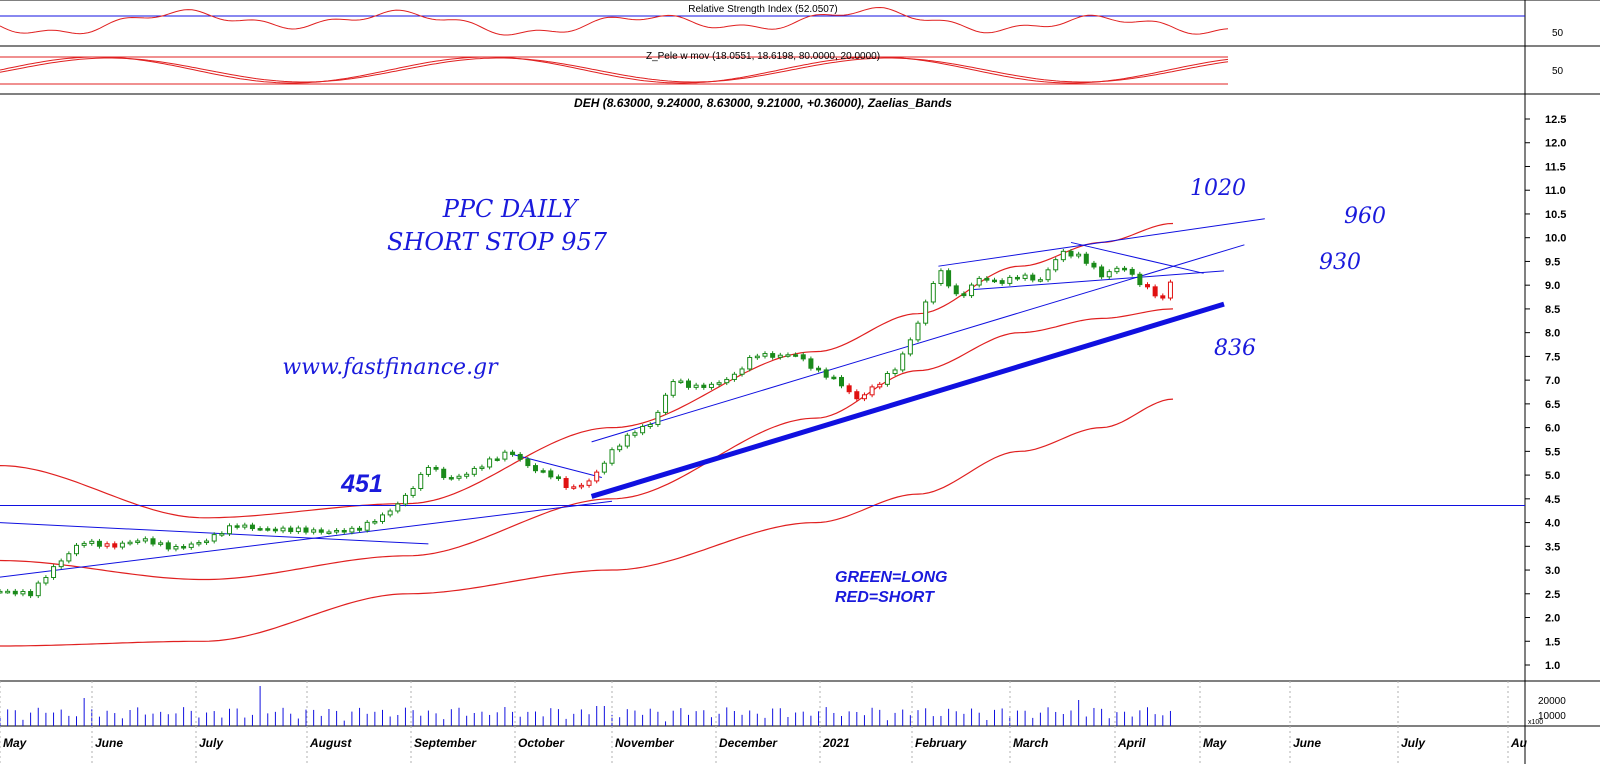 This screenshot has width=1600, height=764. What do you see at coordinates (1030, 743) in the screenshot?
I see `month-label: March` at bounding box center [1030, 743].